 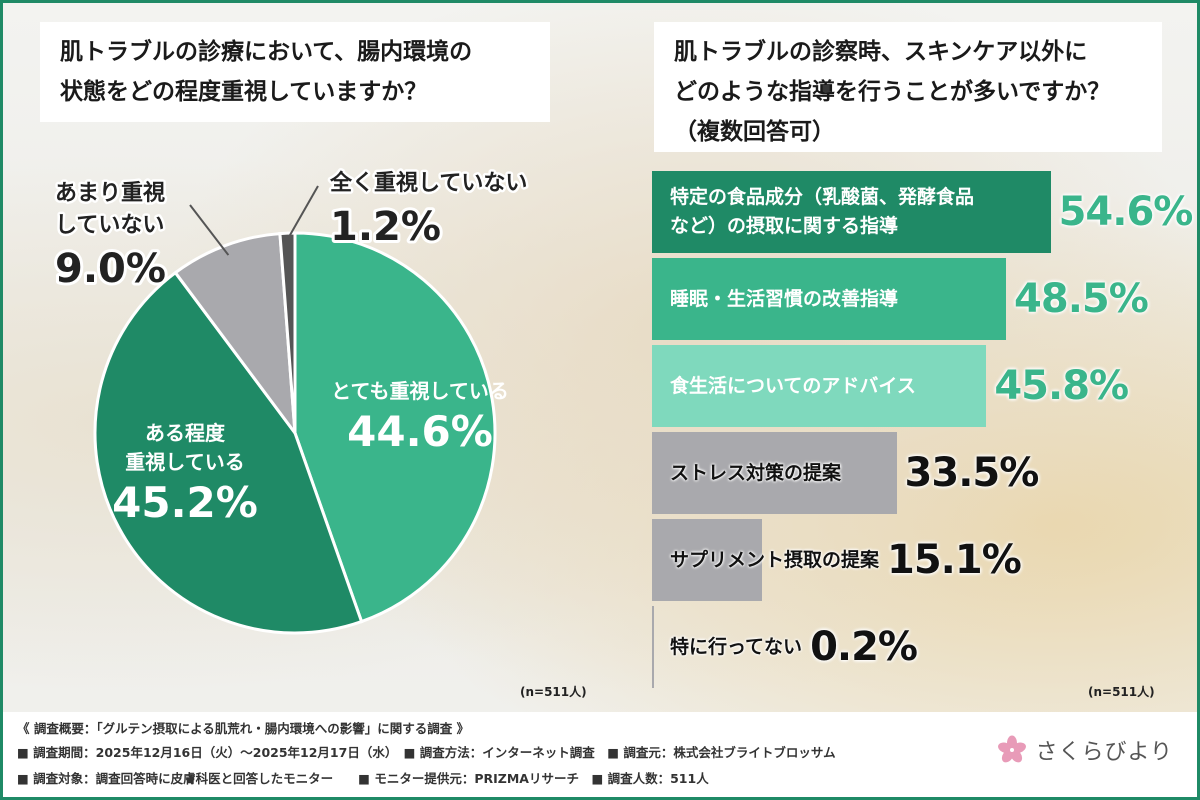 I want to click on bar-label-3: ストレス対策の提案, so click(x=755, y=473).